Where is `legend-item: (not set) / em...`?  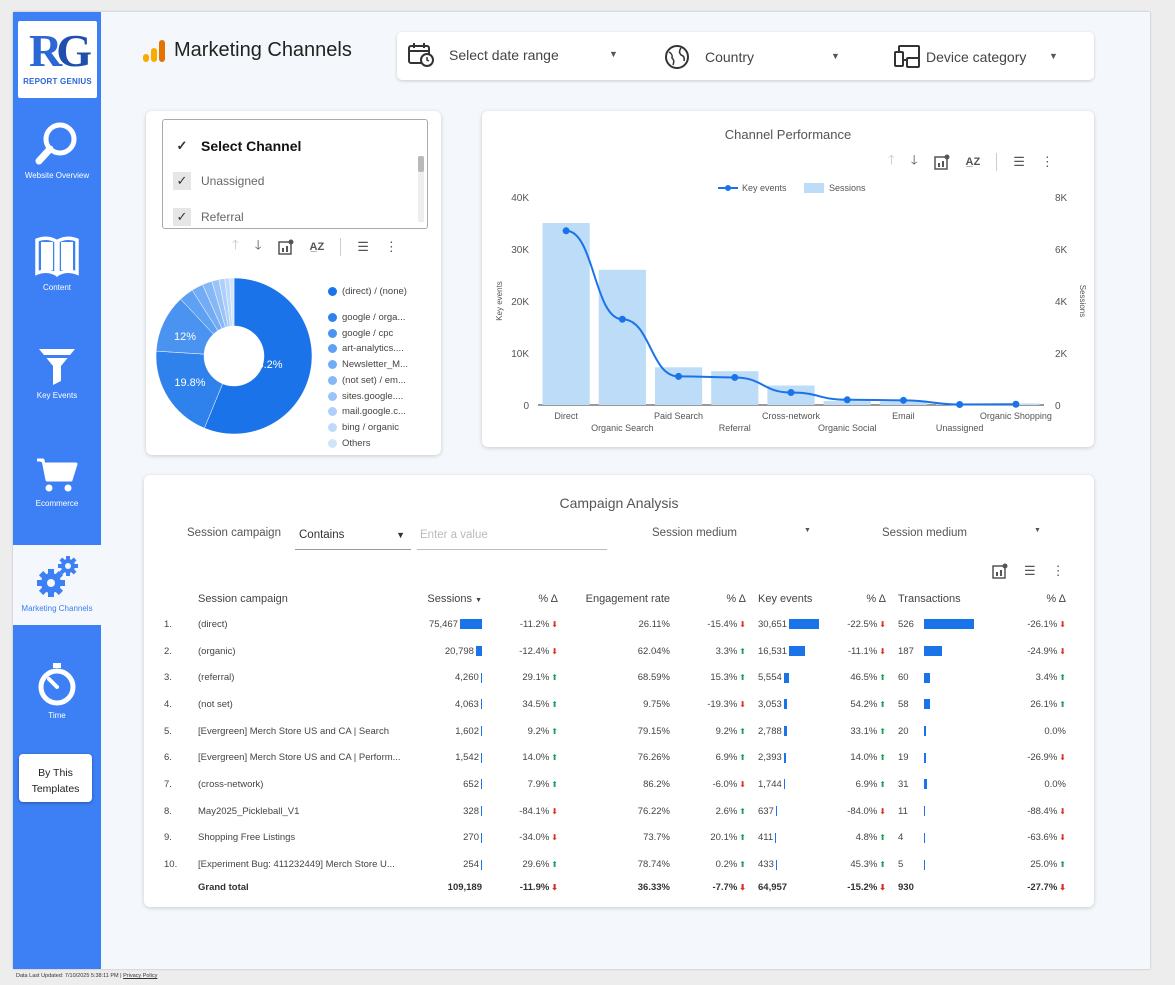 legend-item: (not set) / em... is located at coordinates (367, 380).